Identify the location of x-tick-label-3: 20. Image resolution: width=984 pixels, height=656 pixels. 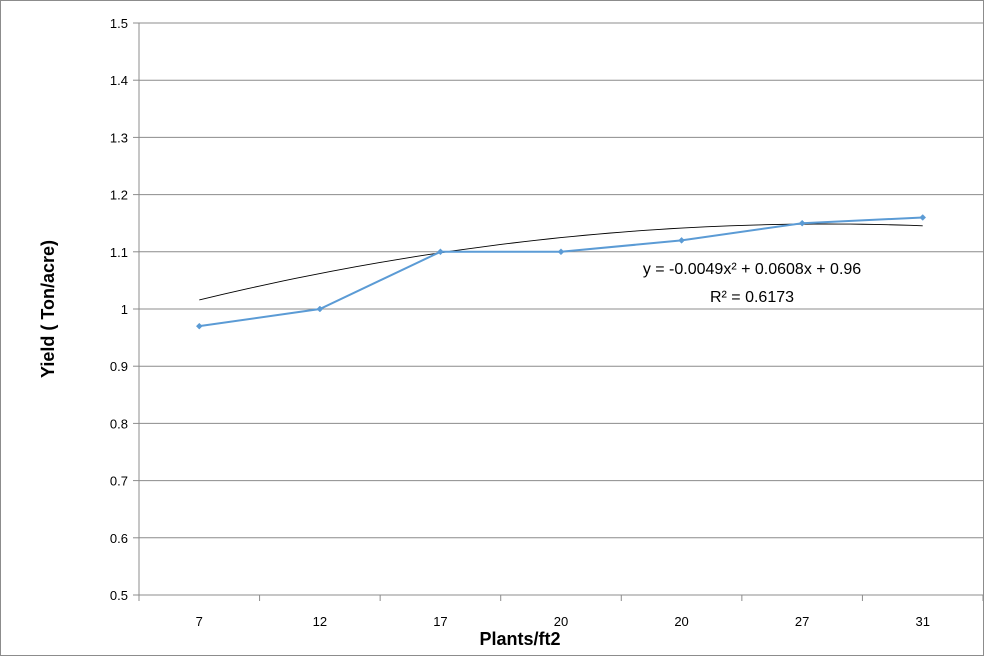
(561, 621).